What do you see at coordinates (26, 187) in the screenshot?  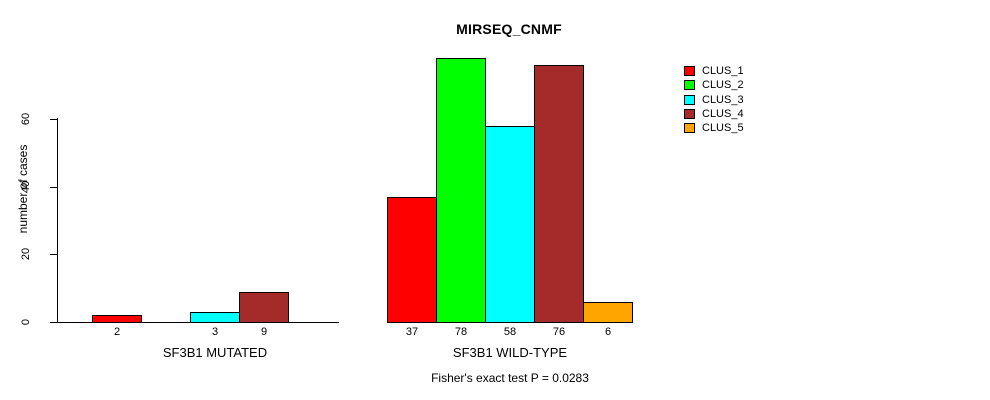 I see `y-tick-label: 40` at bounding box center [26, 187].